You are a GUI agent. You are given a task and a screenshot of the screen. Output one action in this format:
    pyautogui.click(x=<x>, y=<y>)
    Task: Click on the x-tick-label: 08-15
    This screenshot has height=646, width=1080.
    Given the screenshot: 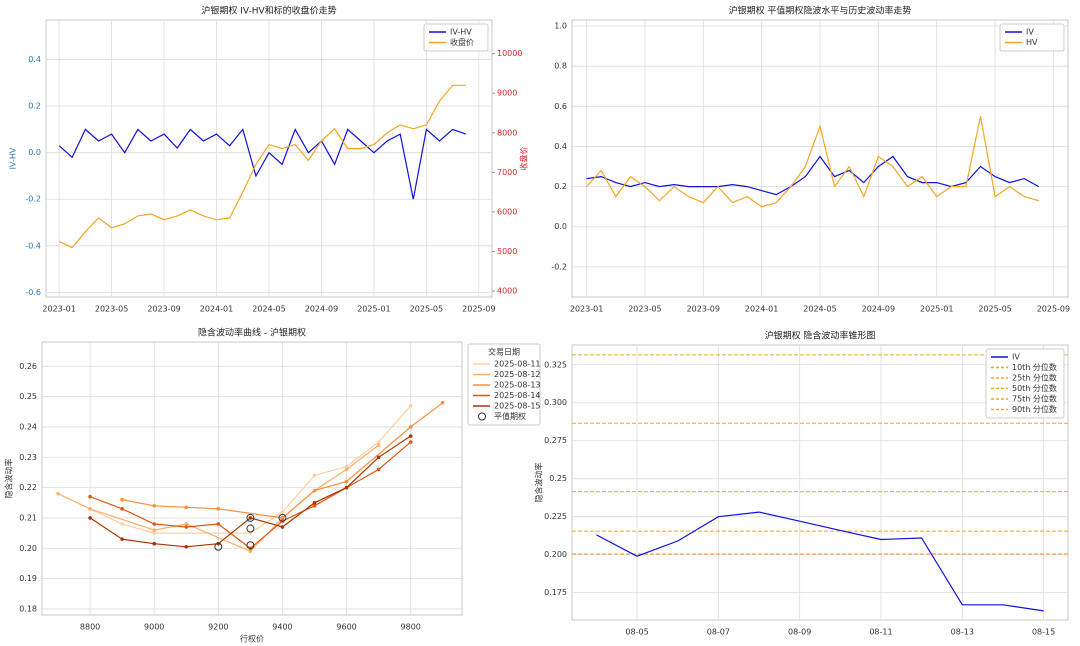 What is the action you would take?
    pyautogui.click(x=1043, y=632)
    